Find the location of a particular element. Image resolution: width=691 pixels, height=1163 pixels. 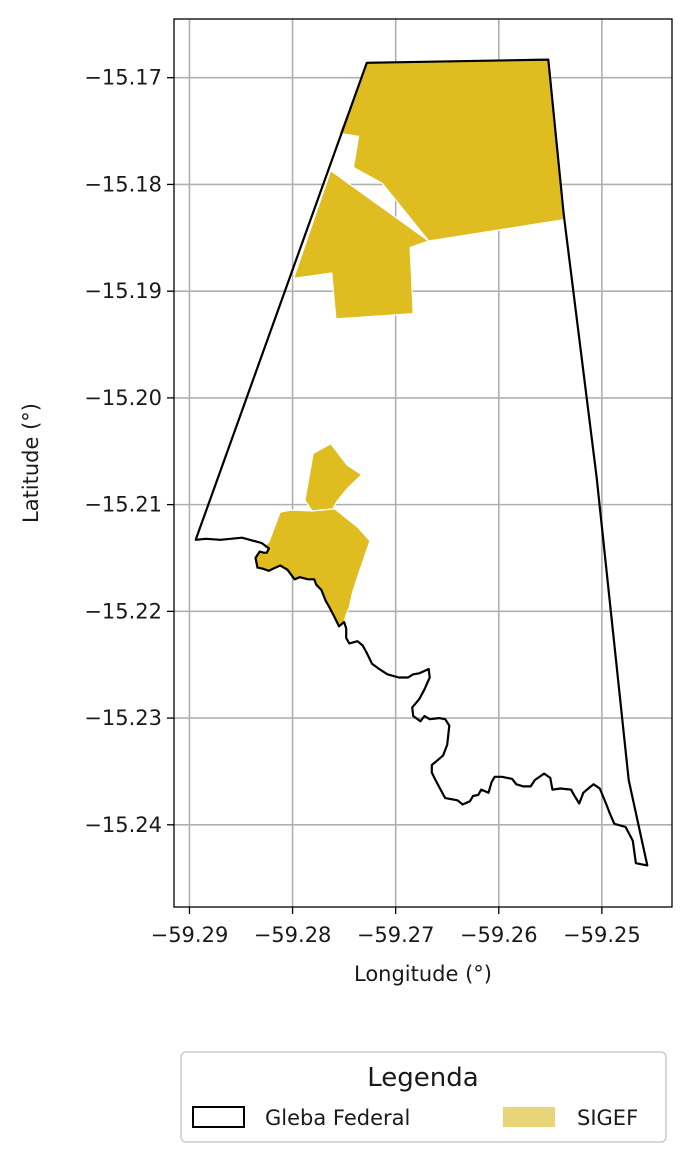

y-axis-label: Latitude (°) is located at coordinates (31, 463).